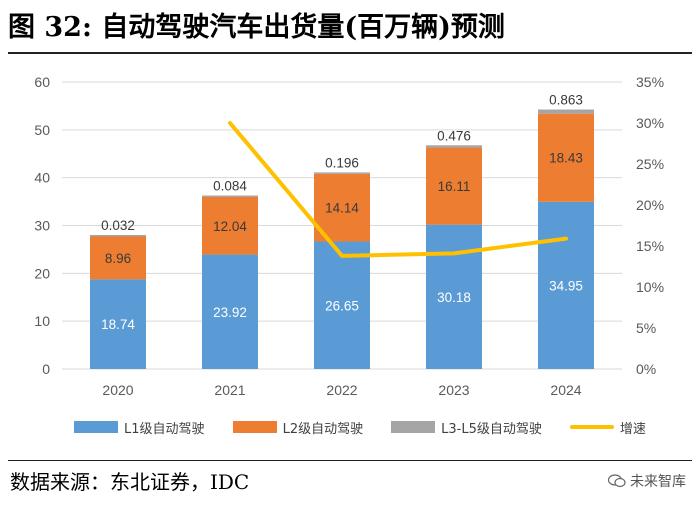  I want to click on data-label-l35: 0.084, so click(230, 185).